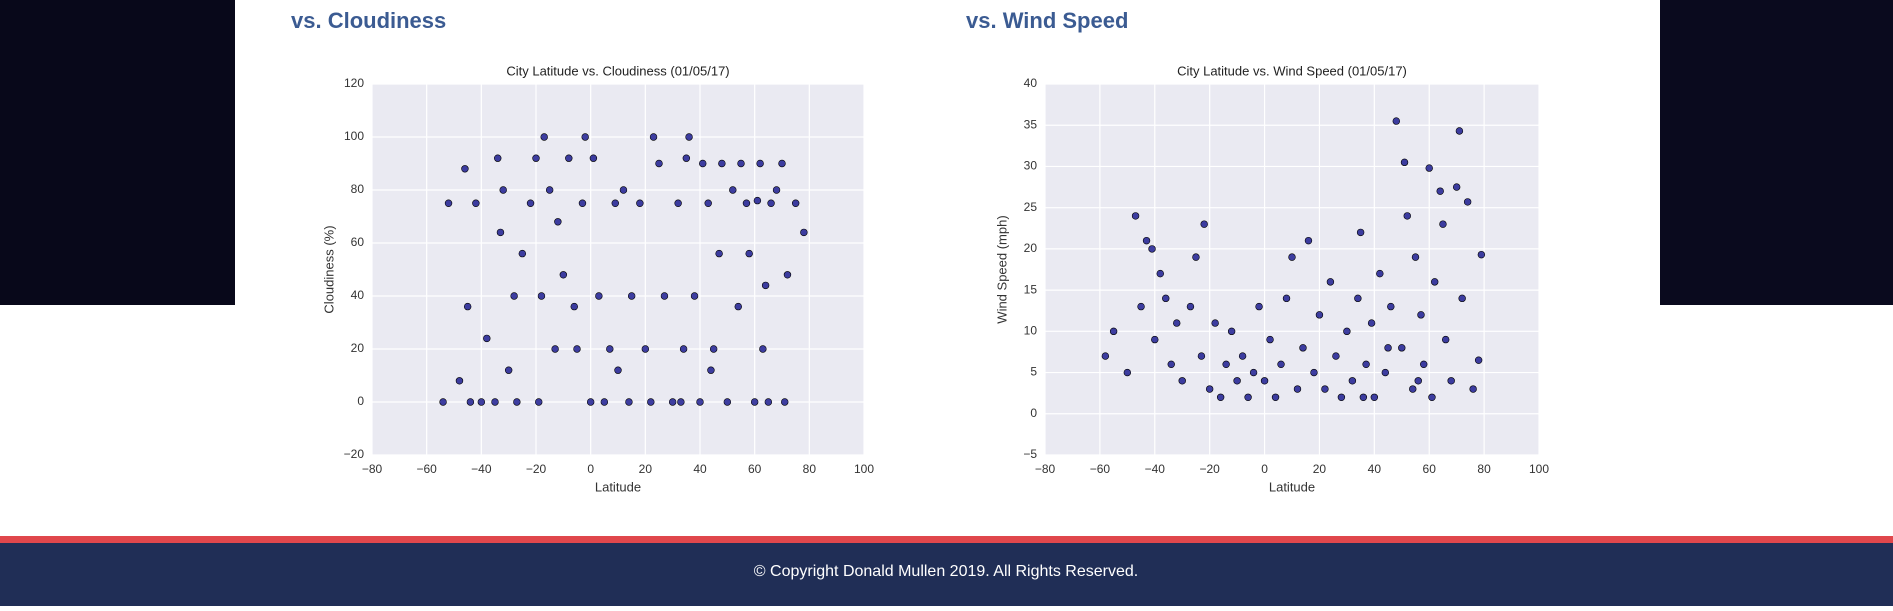 This screenshot has height=611, width=1893. I want to click on y-tick-label: 0, so click(1033, 413).